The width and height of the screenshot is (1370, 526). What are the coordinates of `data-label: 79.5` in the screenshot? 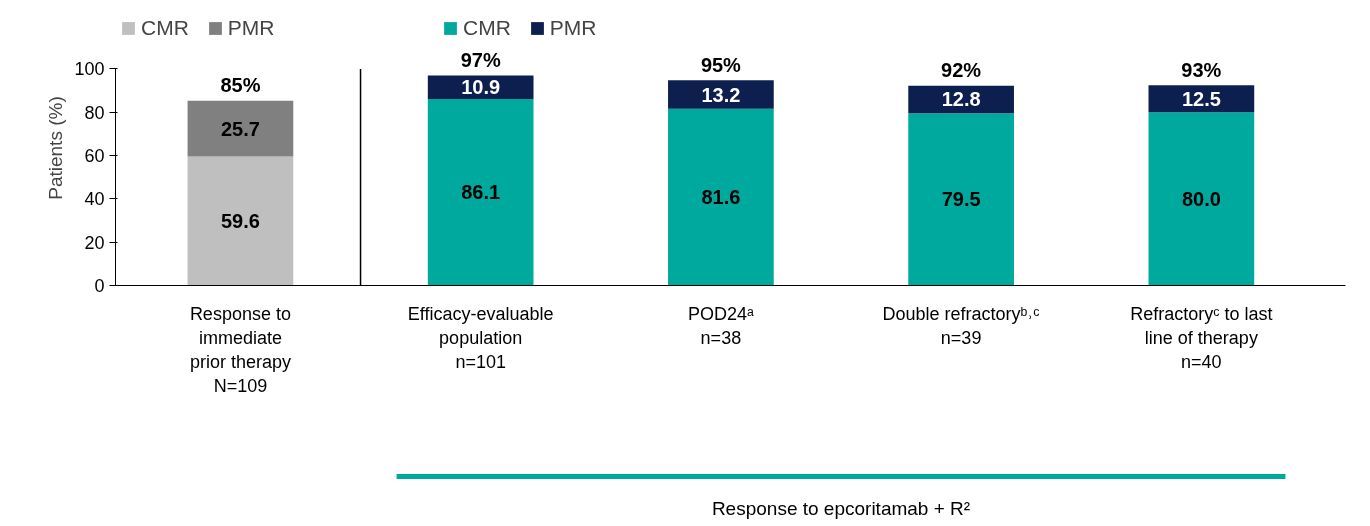 It's located at (961, 199).